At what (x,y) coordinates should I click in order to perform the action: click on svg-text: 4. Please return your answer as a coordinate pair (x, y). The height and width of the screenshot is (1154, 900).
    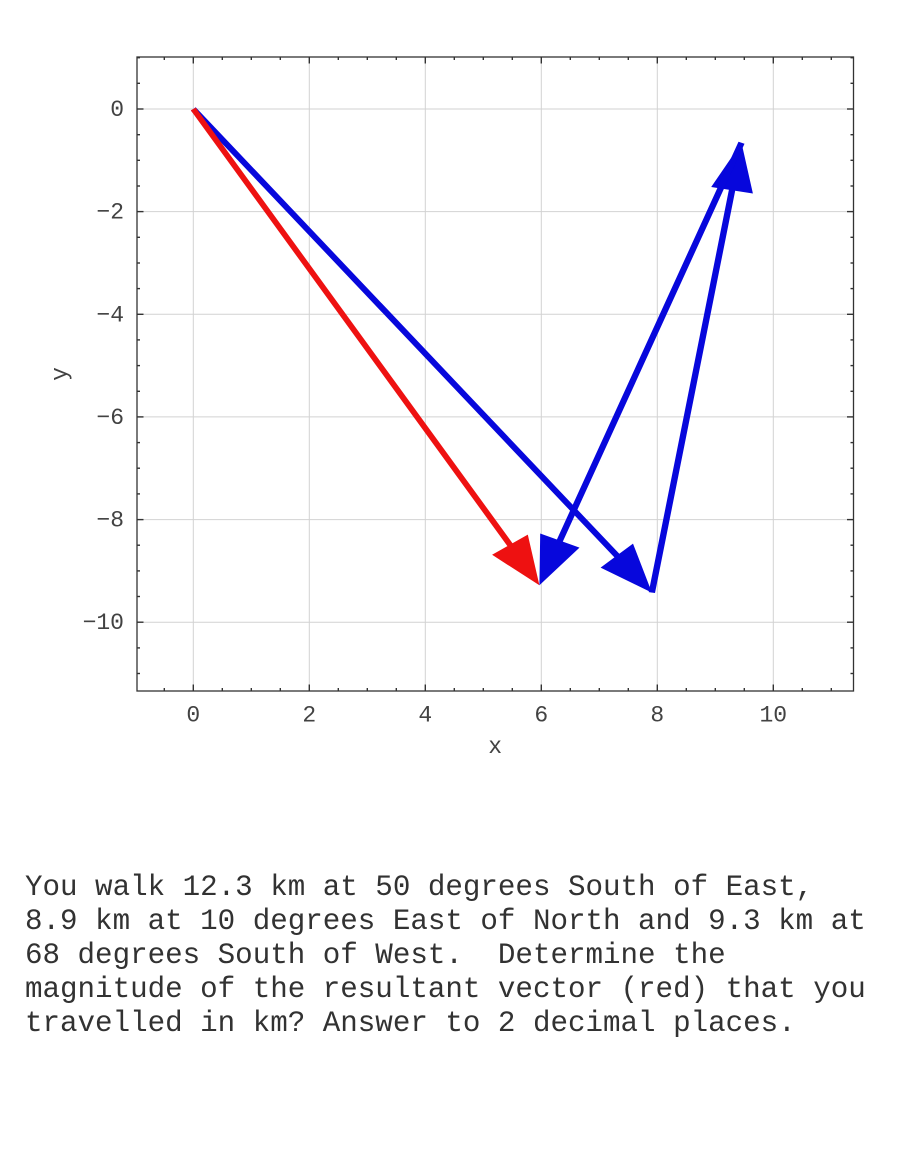
    Looking at the image, I should click on (425, 716).